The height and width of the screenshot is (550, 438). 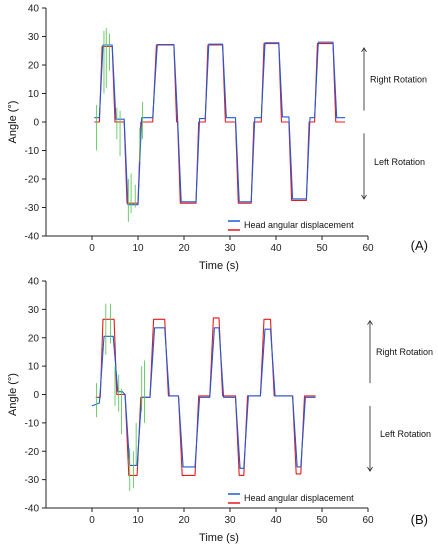 What do you see at coordinates (203, 398) in the screenshot?
I see `series-line-blue` at bounding box center [203, 398].